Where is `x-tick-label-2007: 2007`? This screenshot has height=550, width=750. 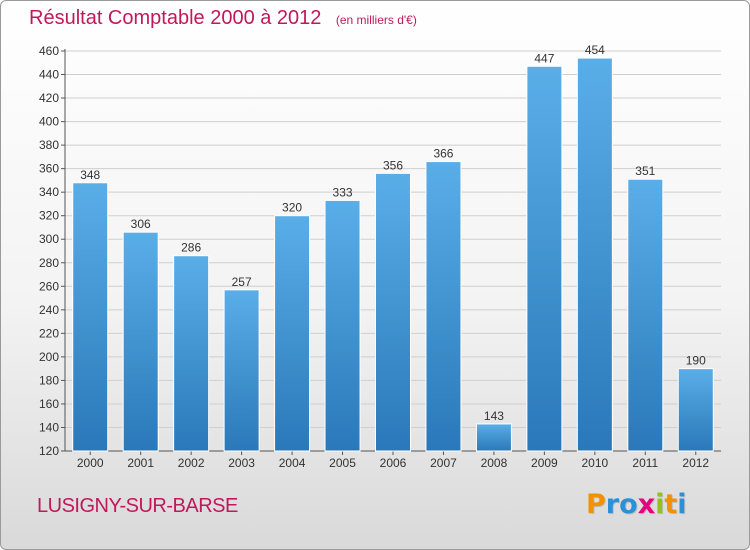
x-tick-label-2007: 2007 is located at coordinates (443, 463).